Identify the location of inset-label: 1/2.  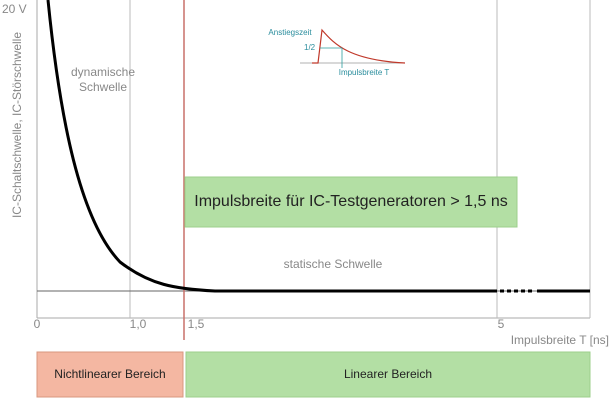
(310, 47).